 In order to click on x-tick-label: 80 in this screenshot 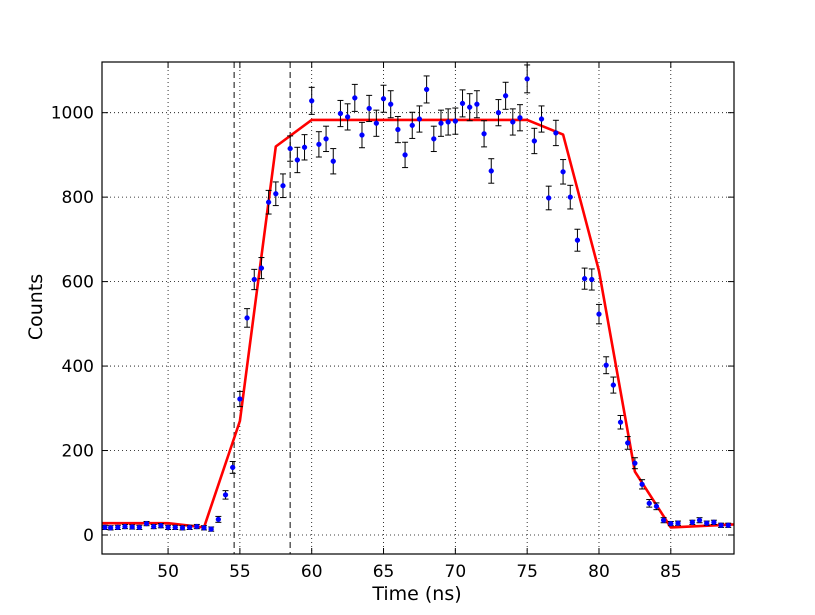, I will do `click(599, 572)`.